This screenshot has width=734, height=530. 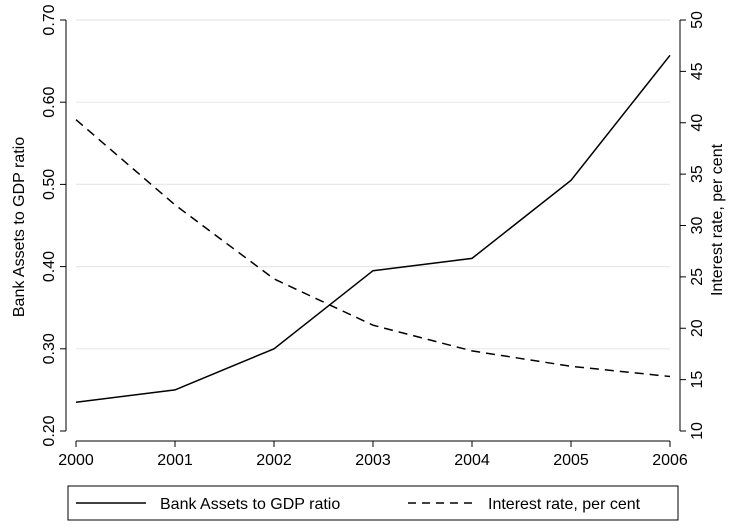 I want to click on legend-label-interest-rate: Interest rate, per cent, so click(x=564, y=504).